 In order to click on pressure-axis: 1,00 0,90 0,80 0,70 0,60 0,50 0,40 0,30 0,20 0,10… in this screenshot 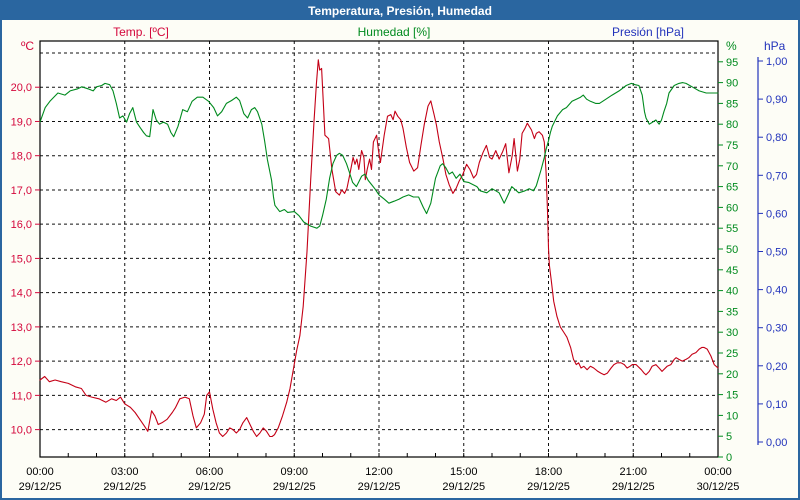, I will do `click(772, 244)`.